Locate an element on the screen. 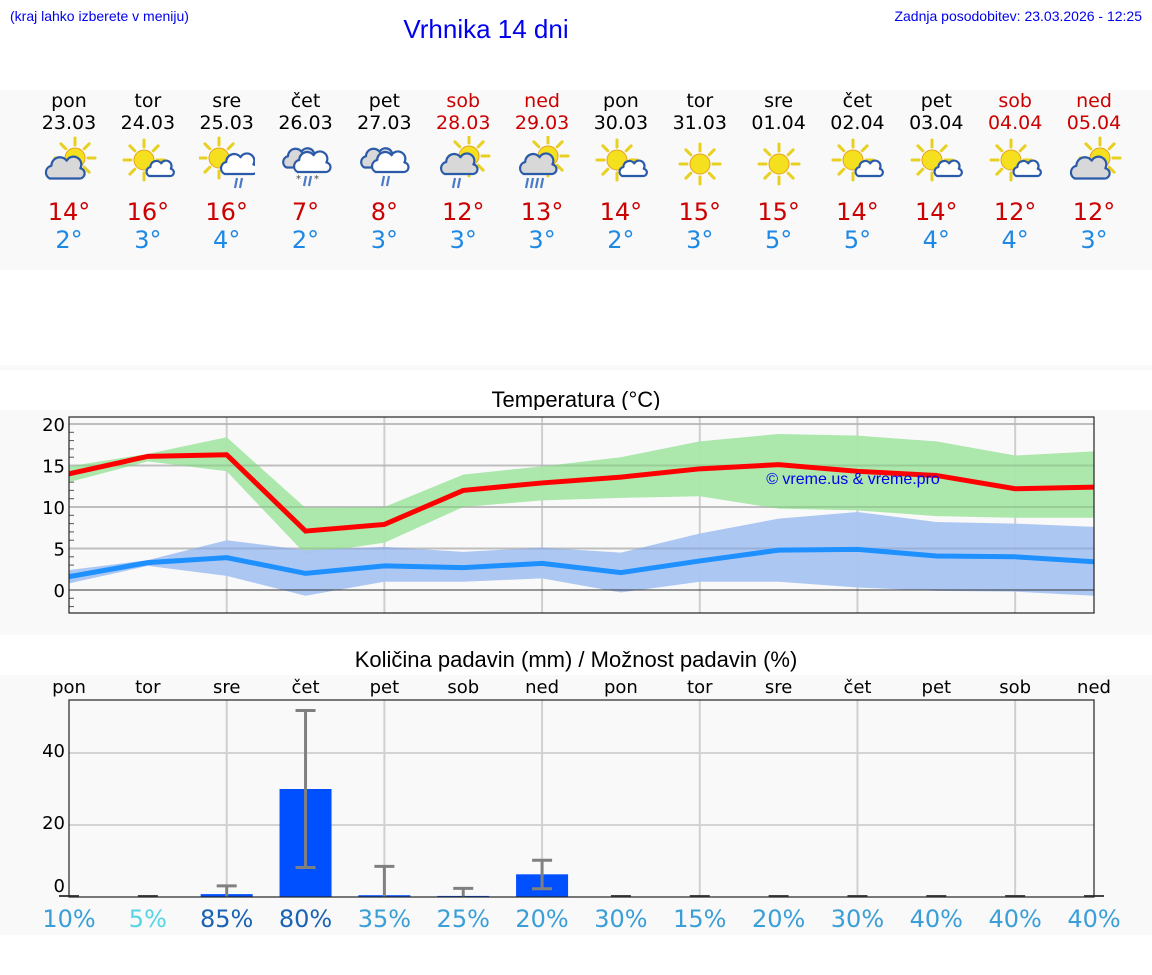 Image resolution: width=1152 pixels, height=975 pixels. cloud-rain-icon is located at coordinates (385, 167).